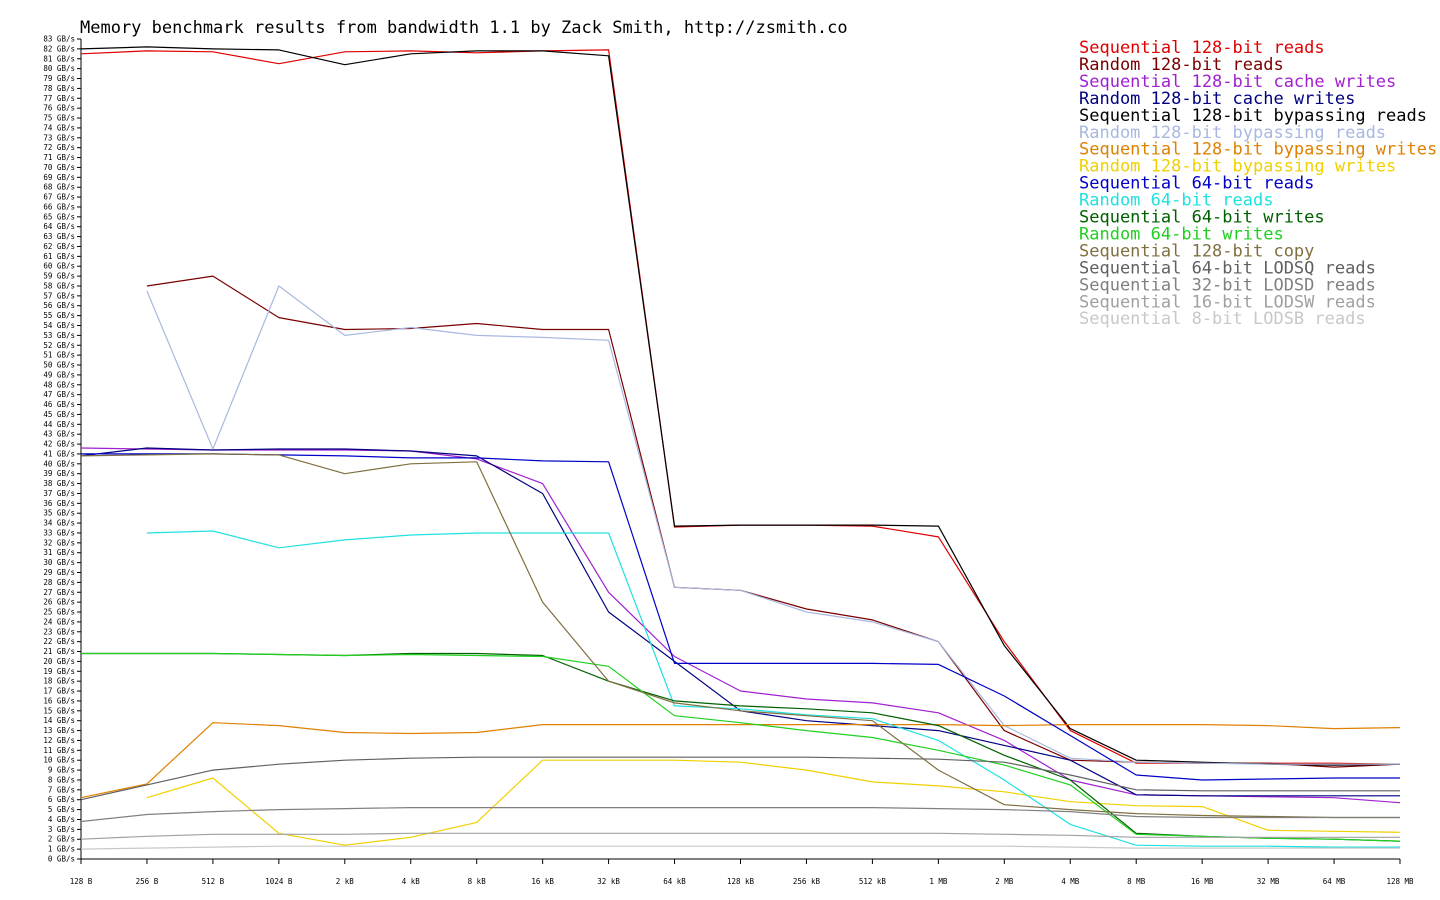  Describe the element at coordinates (59, 681) in the screenshot. I see `y-tick-label: 18 GB/s` at that location.